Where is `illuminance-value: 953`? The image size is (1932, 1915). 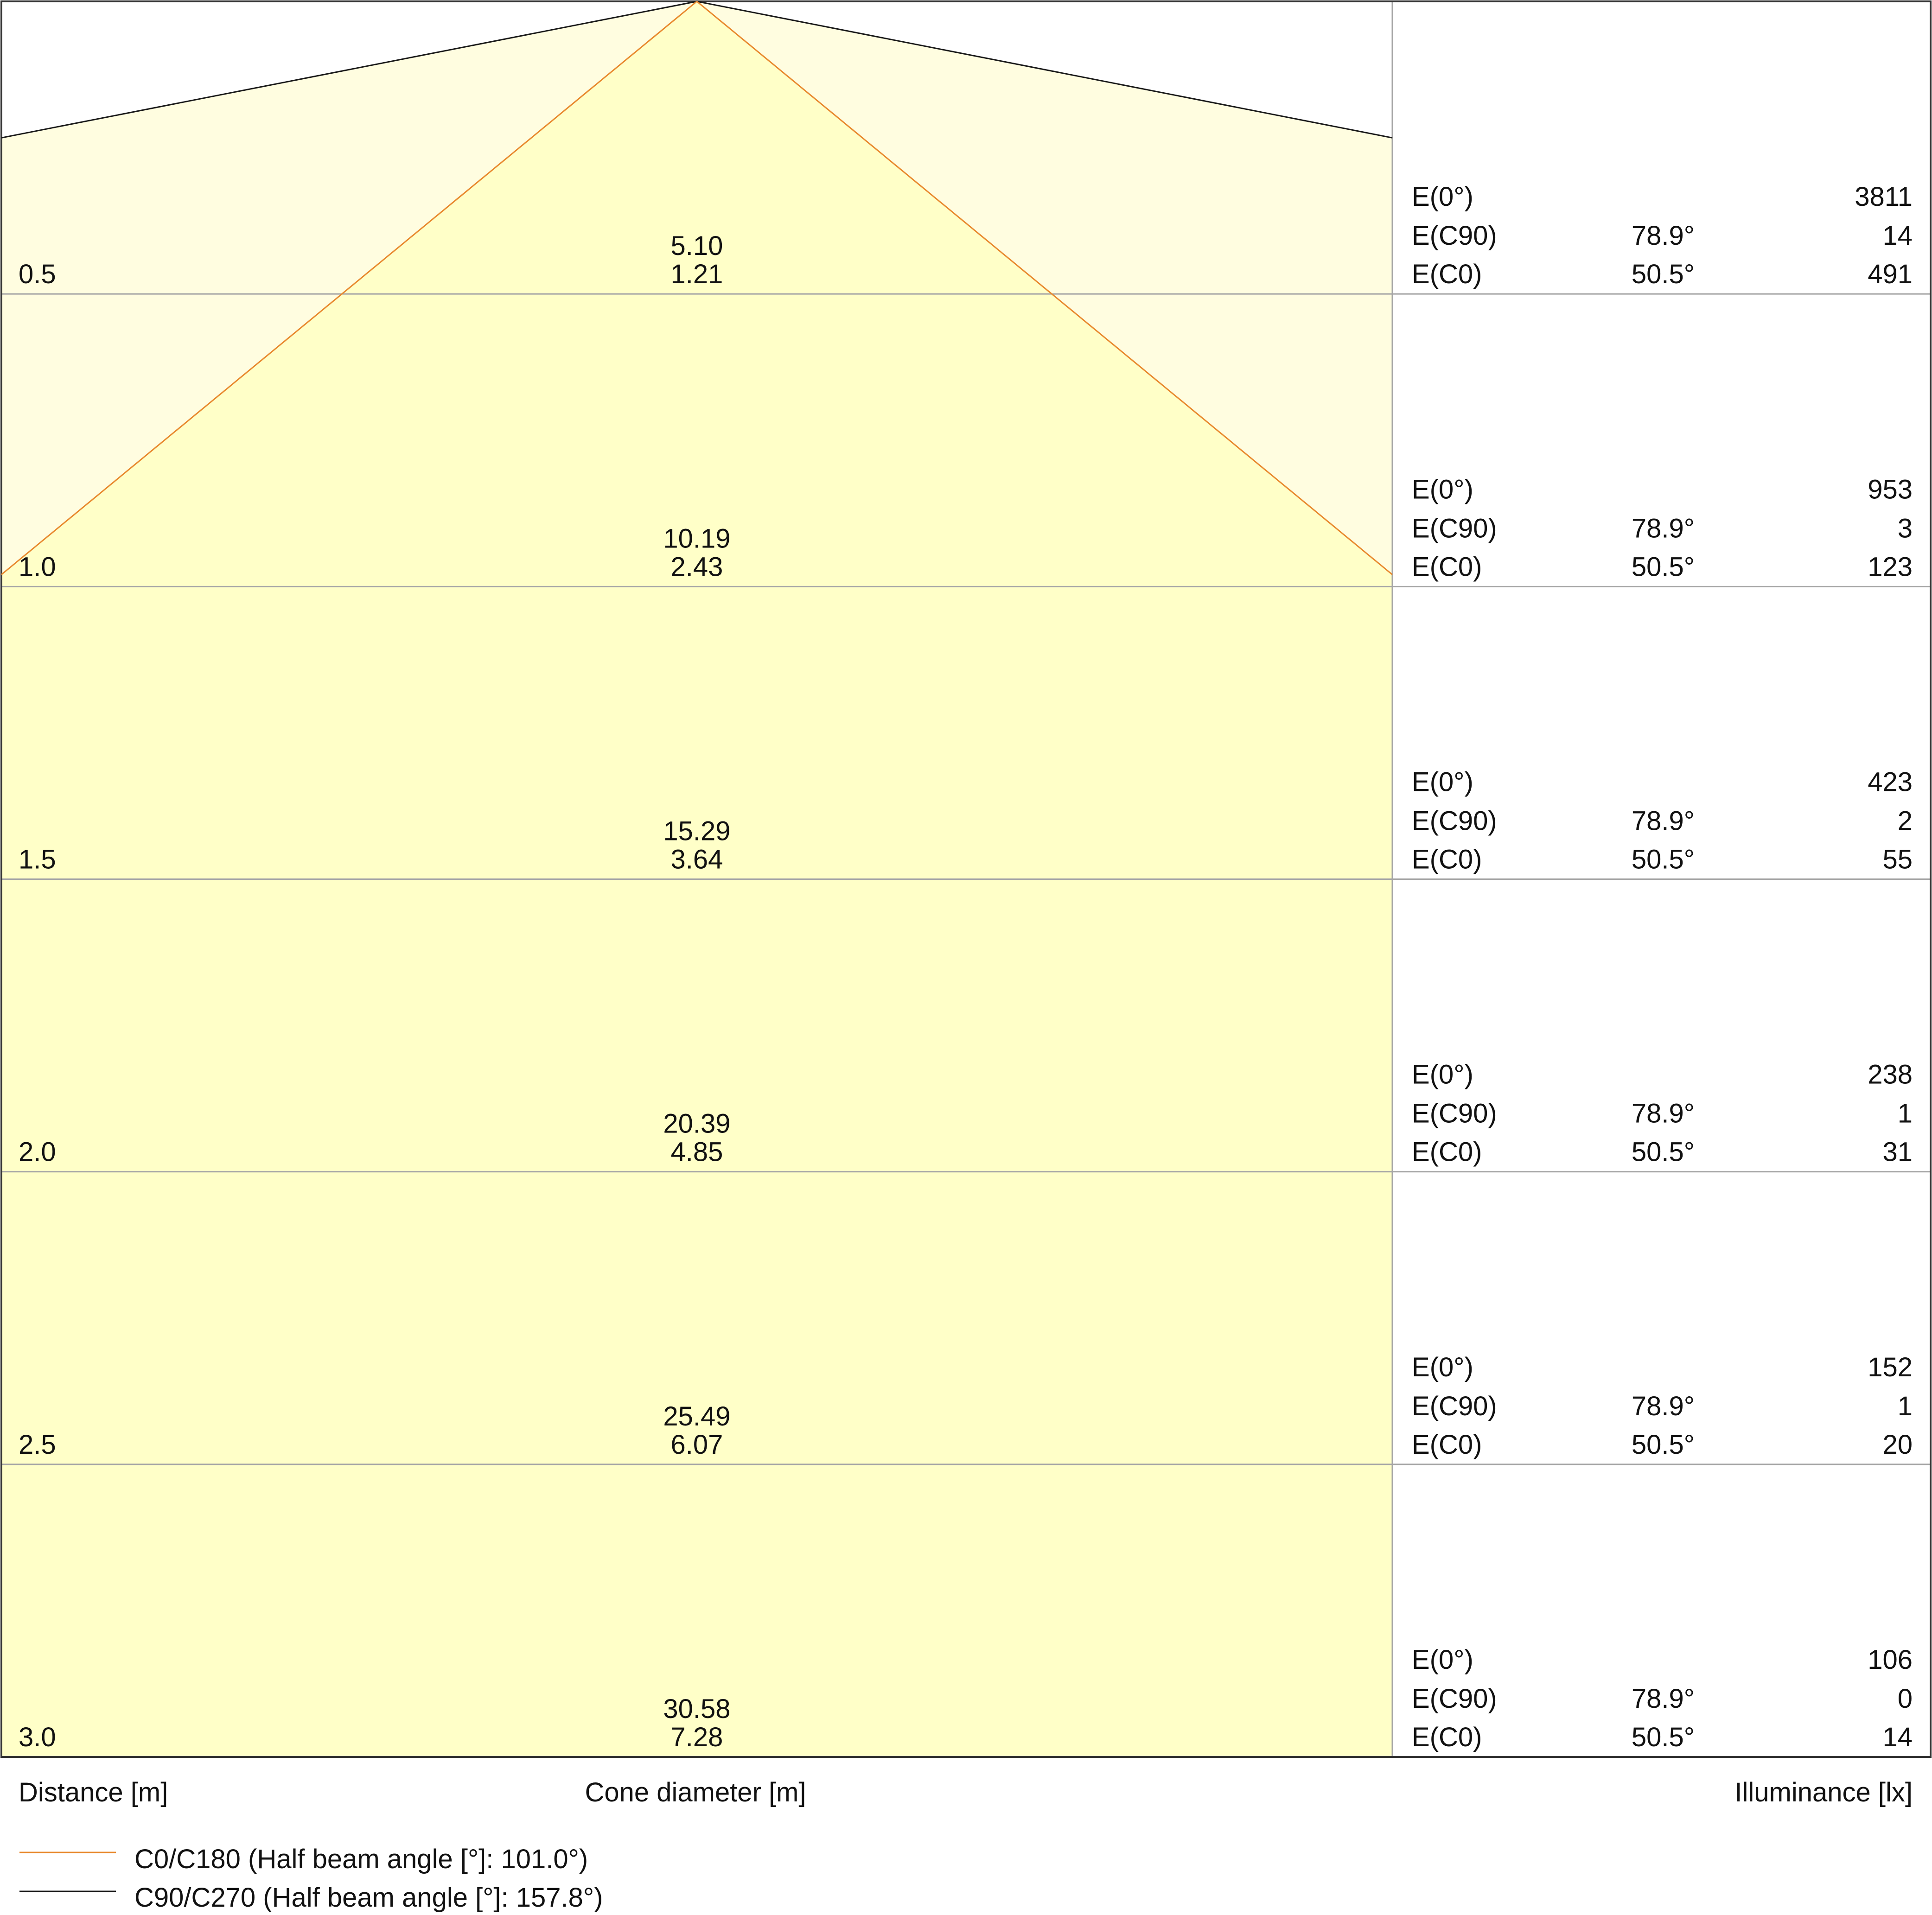
illuminance-value: 953 is located at coordinates (1890, 489).